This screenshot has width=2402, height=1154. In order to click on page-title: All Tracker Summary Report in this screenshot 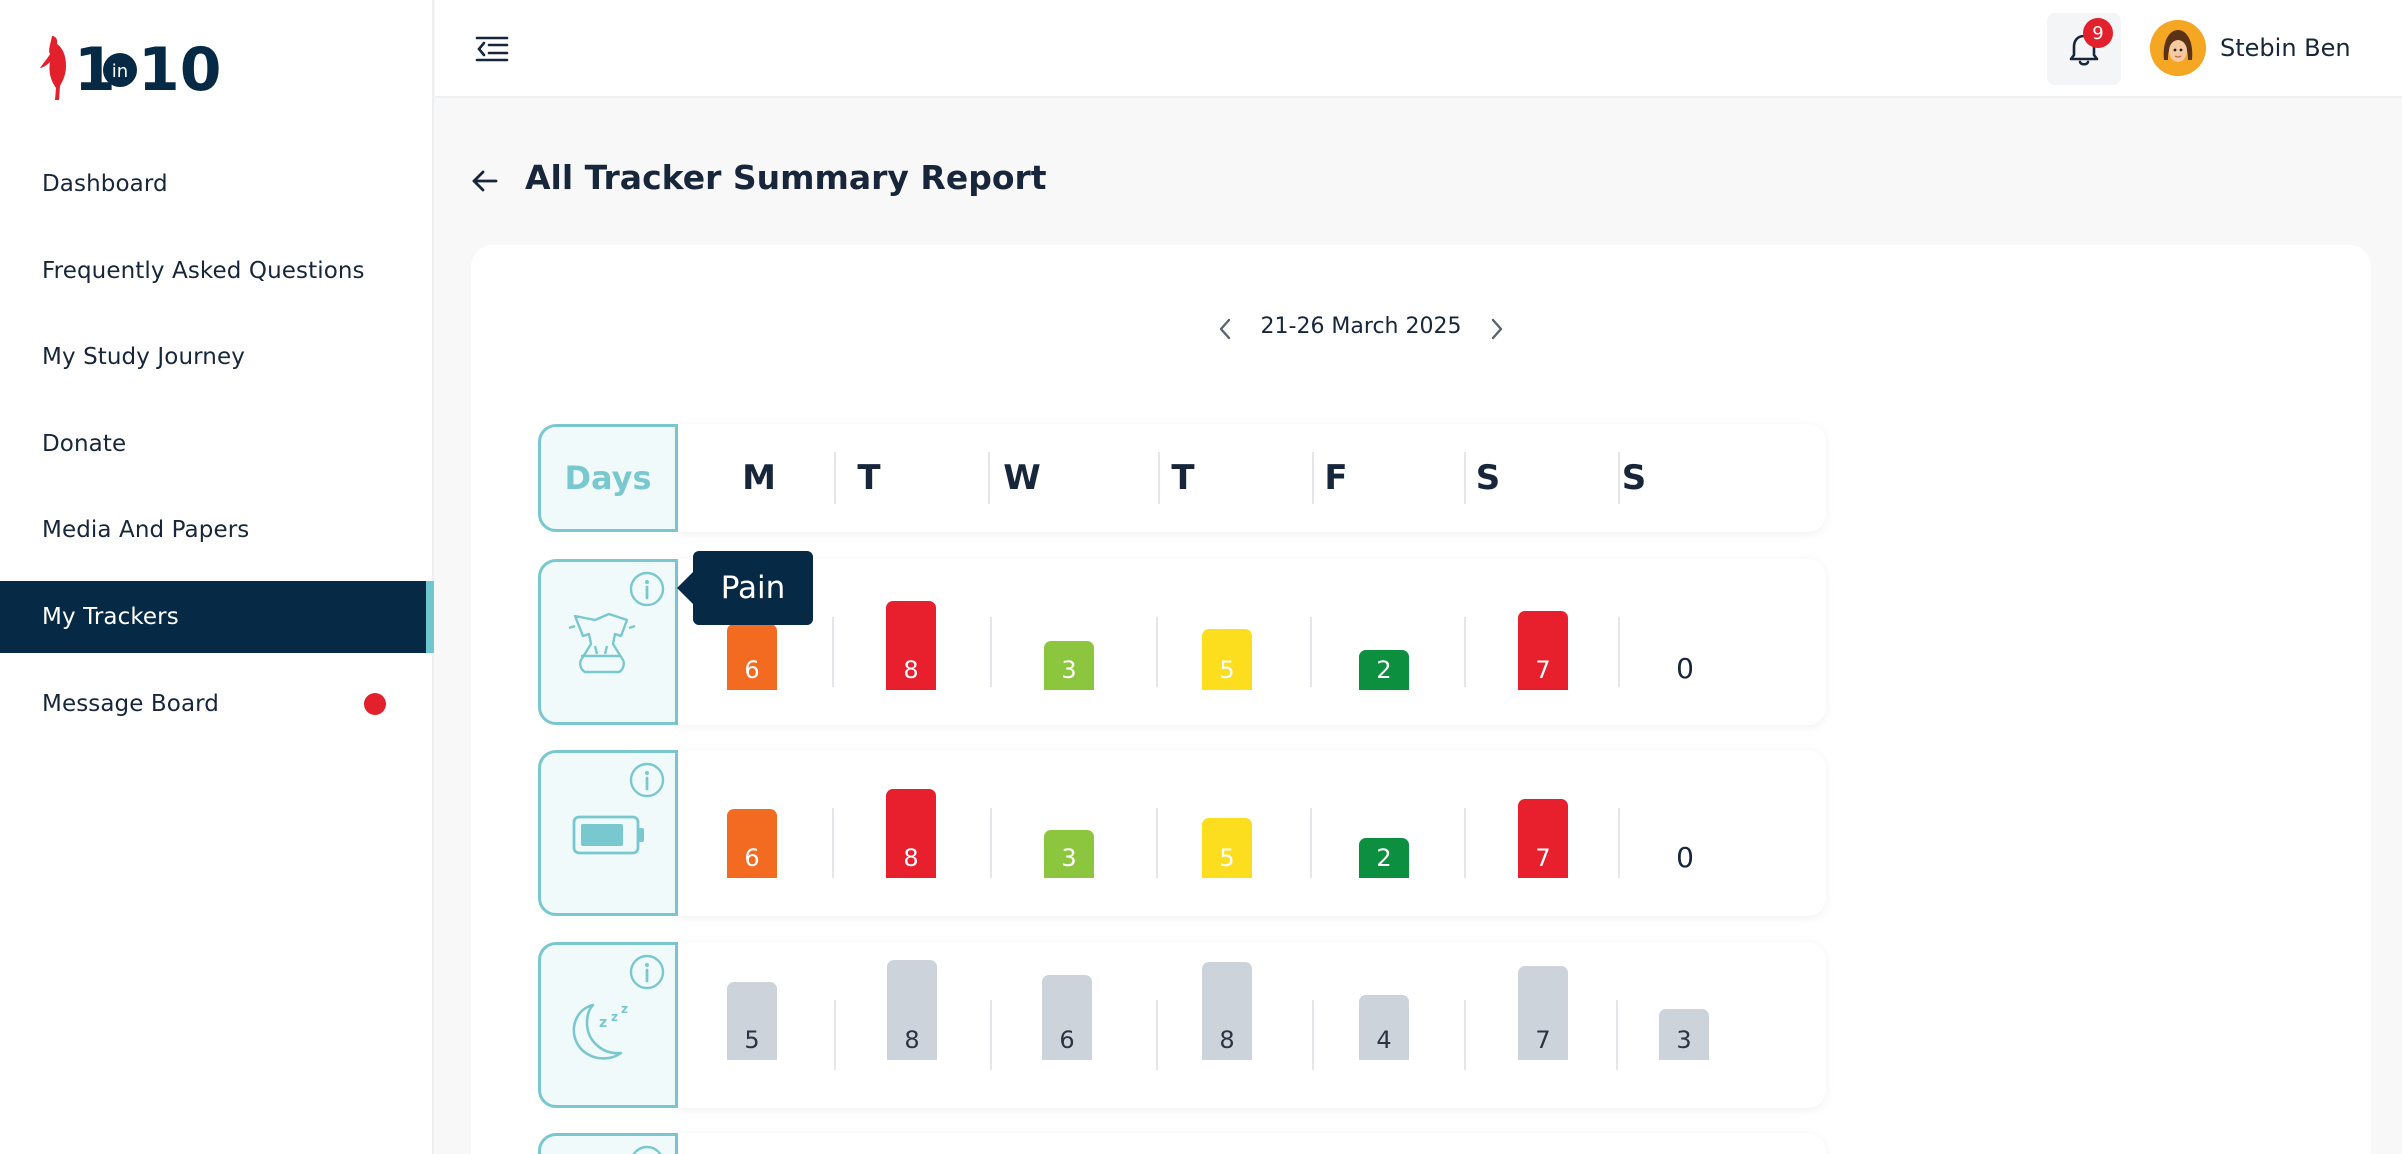, I will do `click(786, 177)`.